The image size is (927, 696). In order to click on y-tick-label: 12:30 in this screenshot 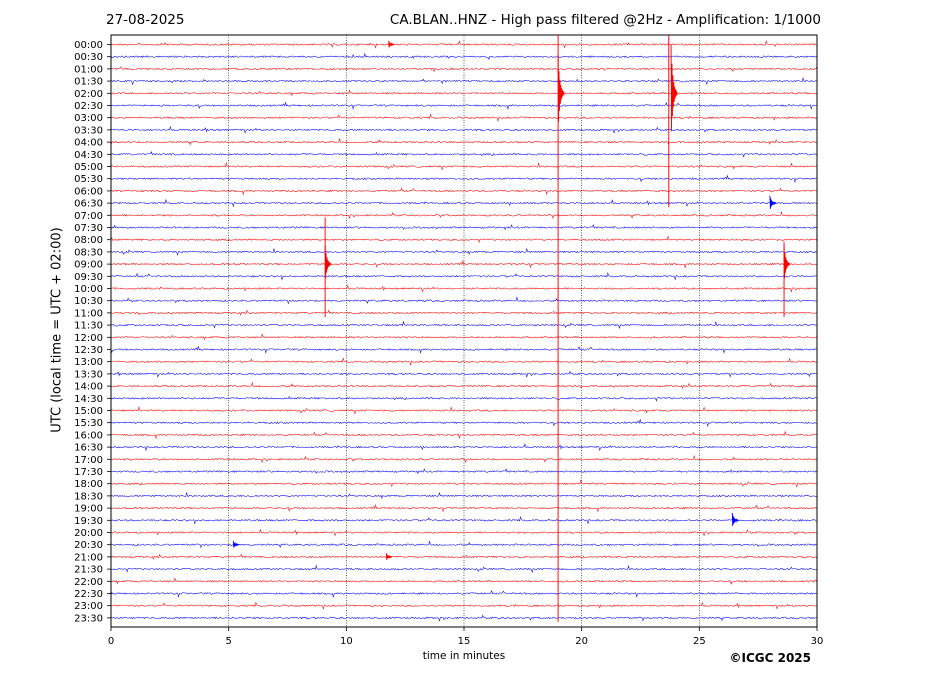, I will do `click(88, 350)`.